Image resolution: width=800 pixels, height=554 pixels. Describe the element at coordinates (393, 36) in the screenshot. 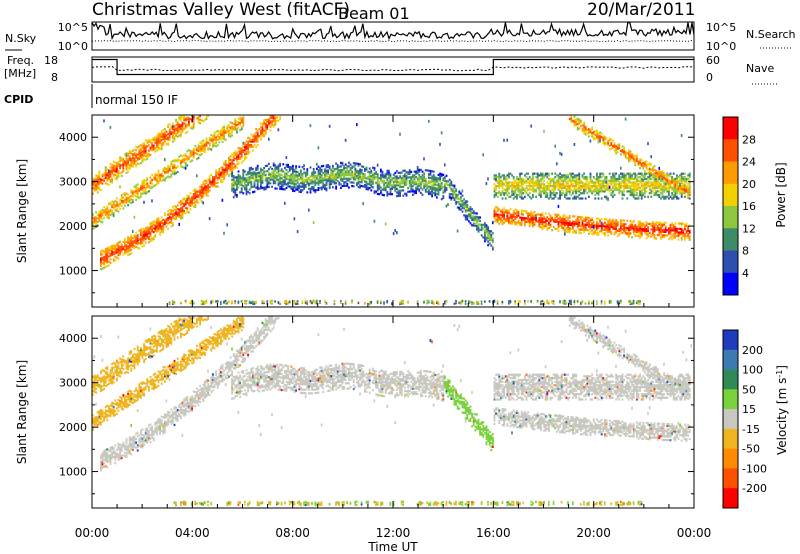

I see `nsky-panel-frame` at that location.